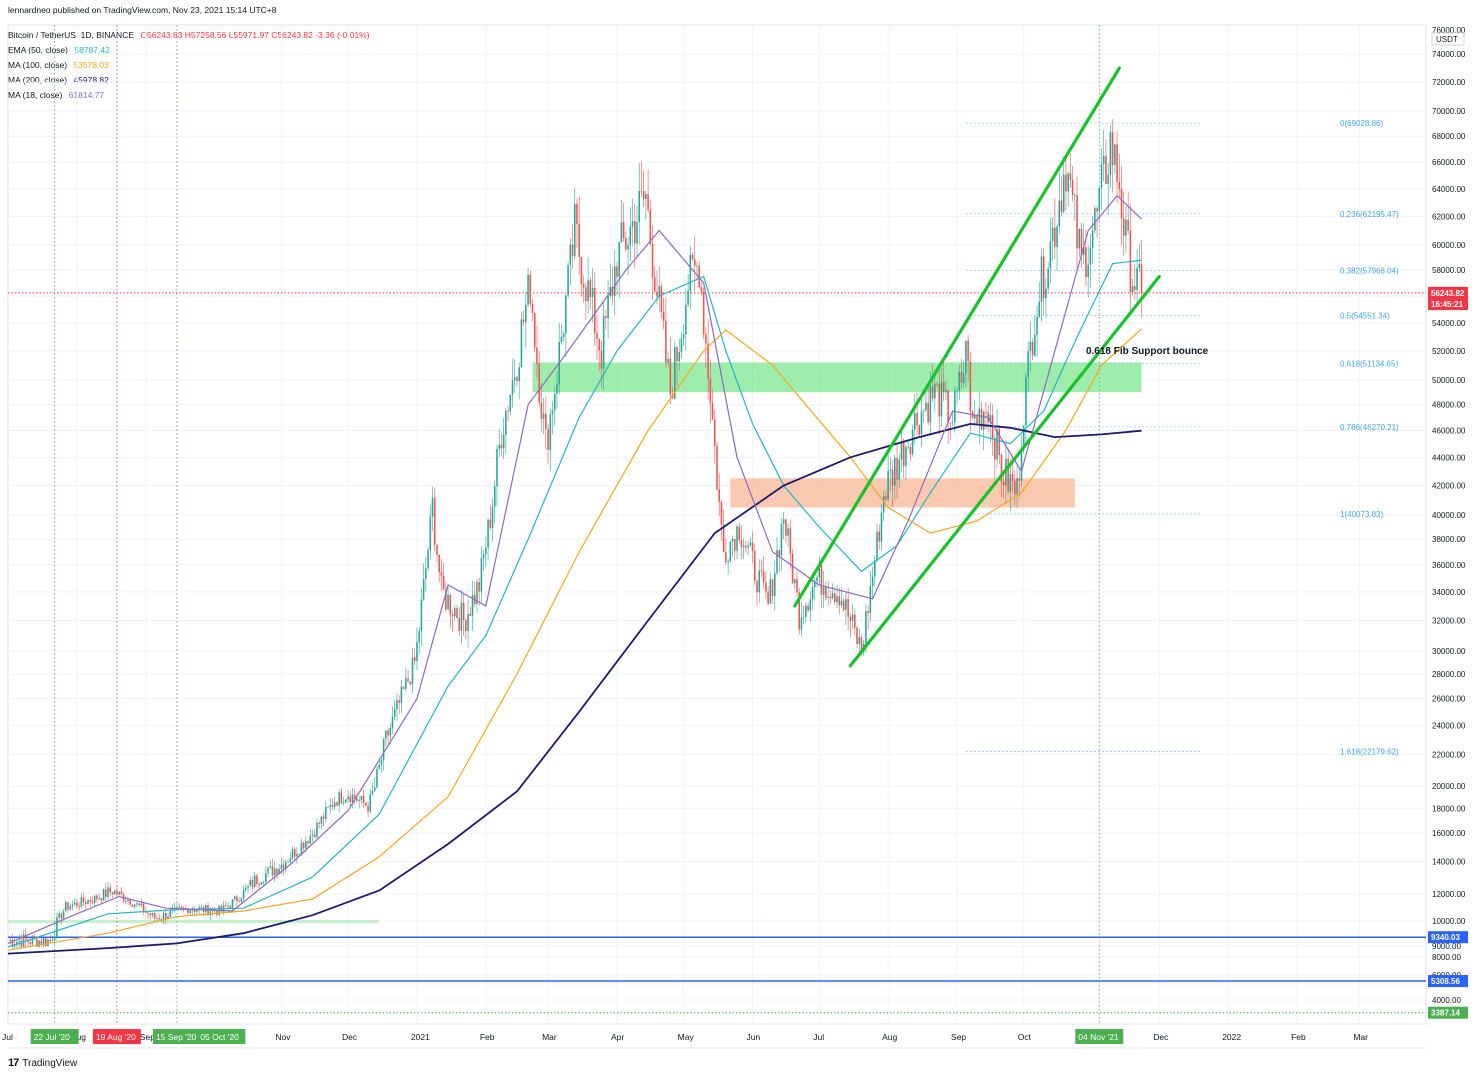 Image resolution: width=1480 pixels, height=1080 pixels. Describe the element at coordinates (1449, 674) in the screenshot. I see `price-axis-tick-label: 28000.00` at that location.